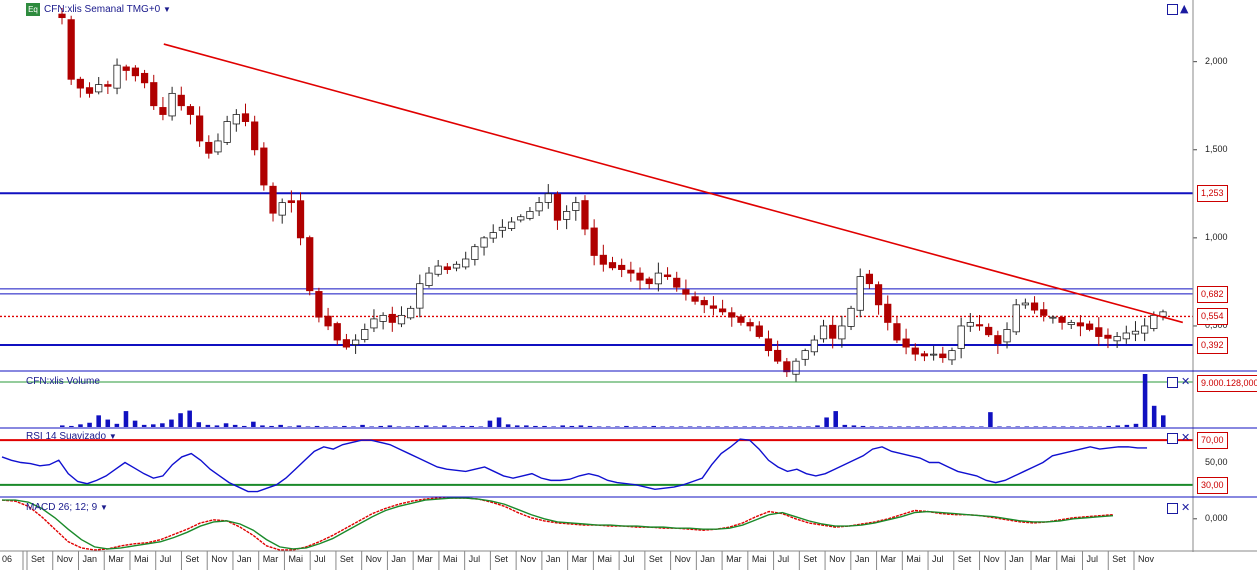 The height and width of the screenshot is (570, 1257). Describe the element at coordinates (63, 381) in the screenshot. I see `volume-title: CFN:xlis Volume` at that location.